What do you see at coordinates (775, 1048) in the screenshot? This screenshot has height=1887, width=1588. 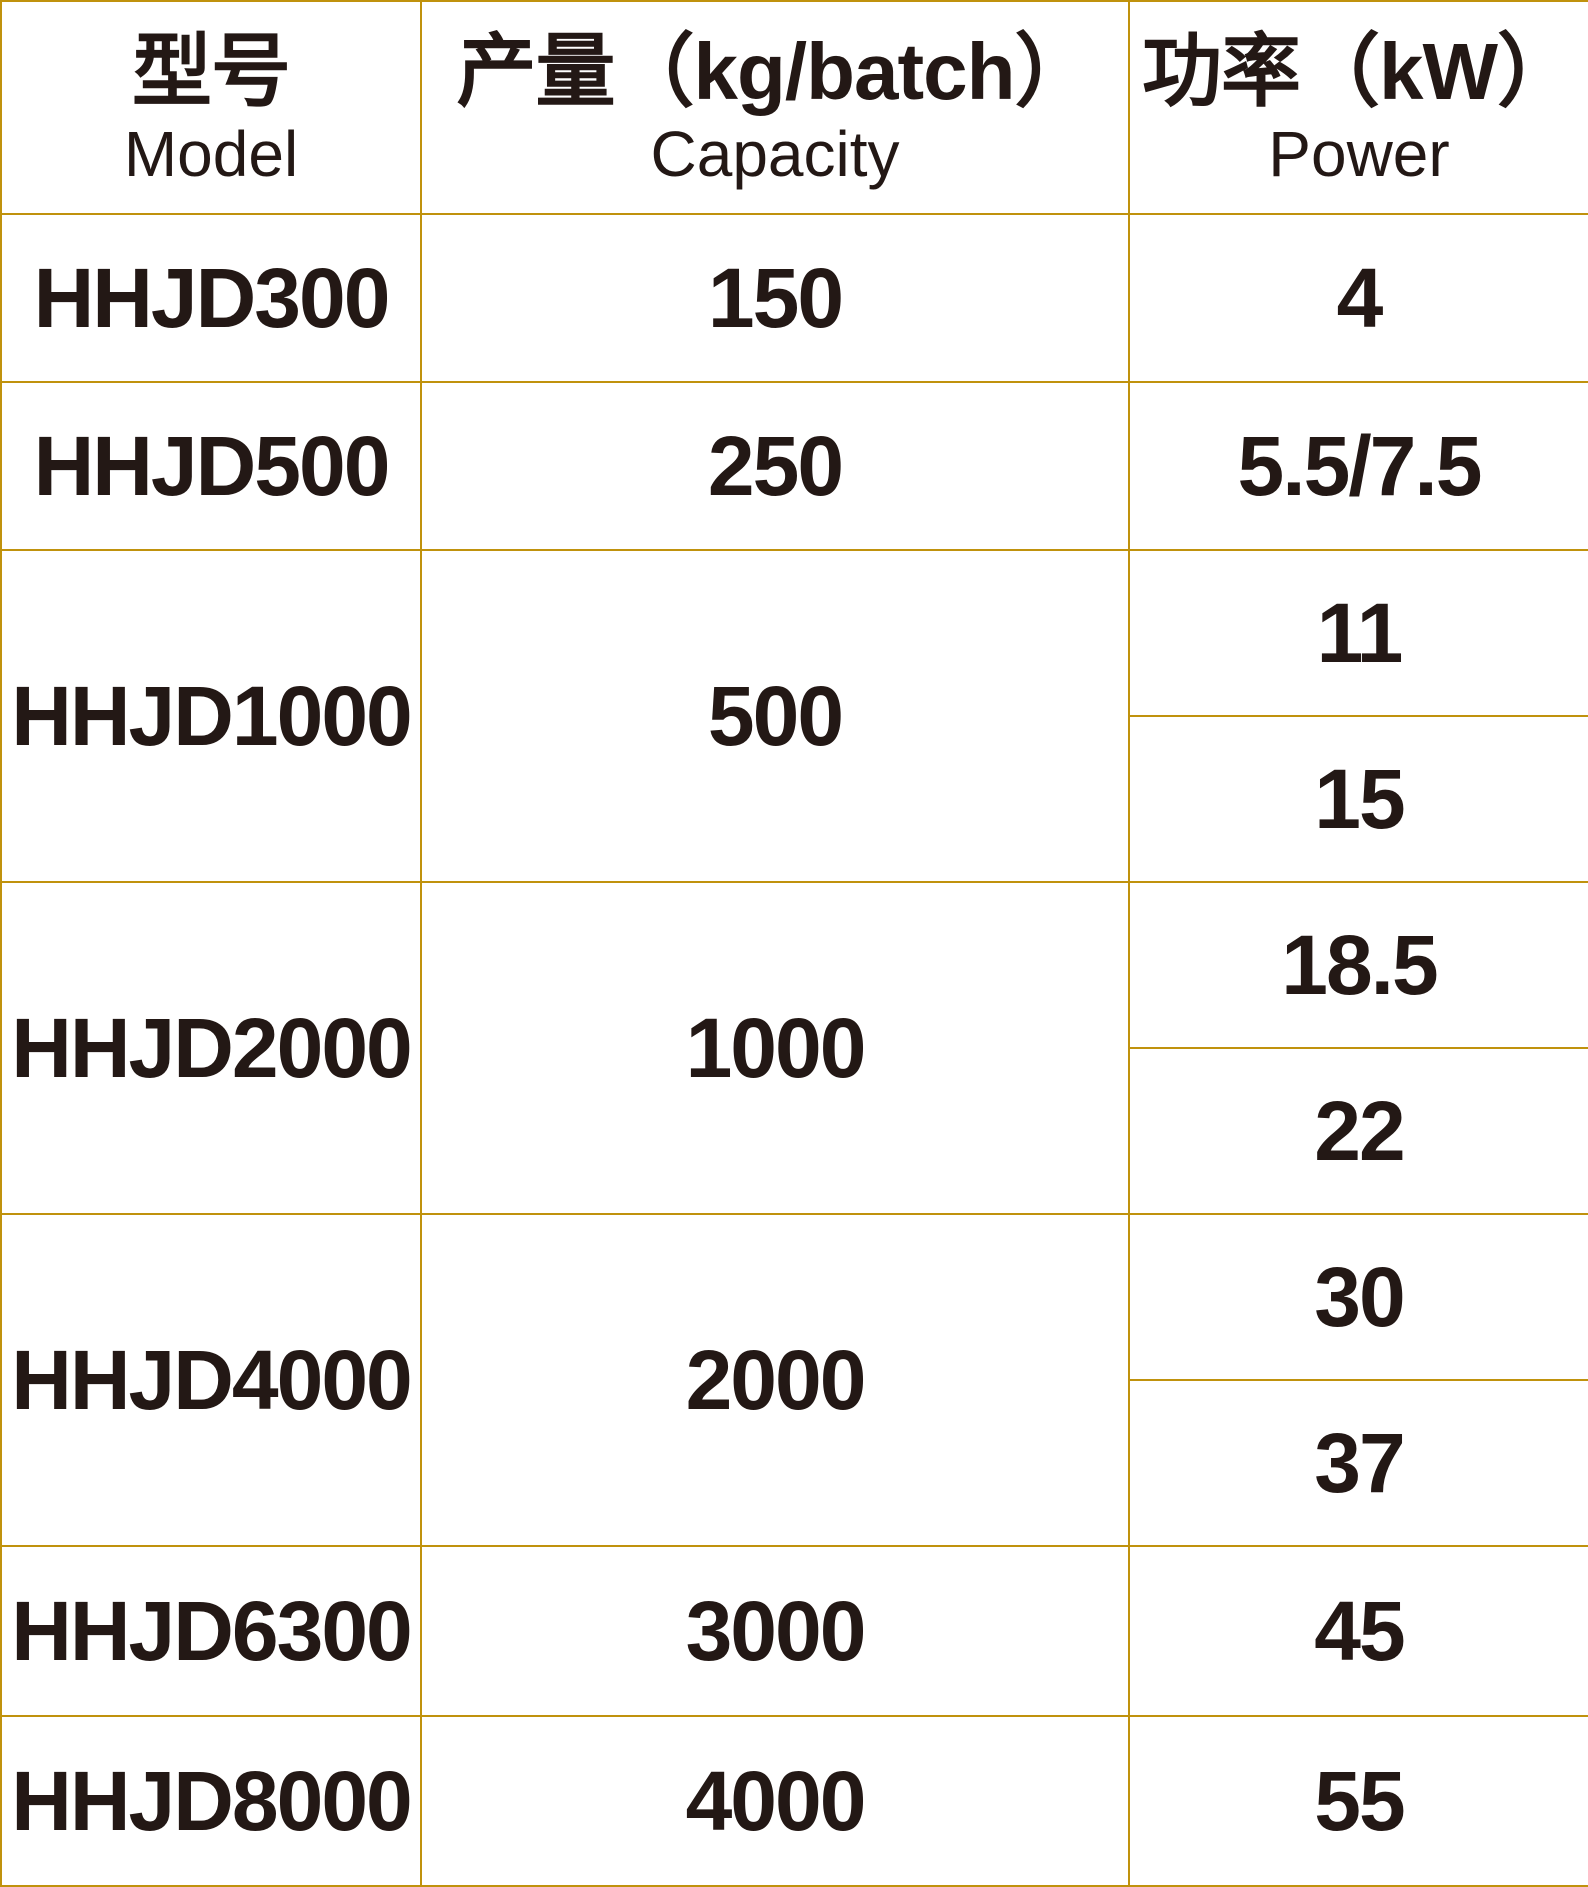 I see `capacity-cell: 1000` at bounding box center [775, 1048].